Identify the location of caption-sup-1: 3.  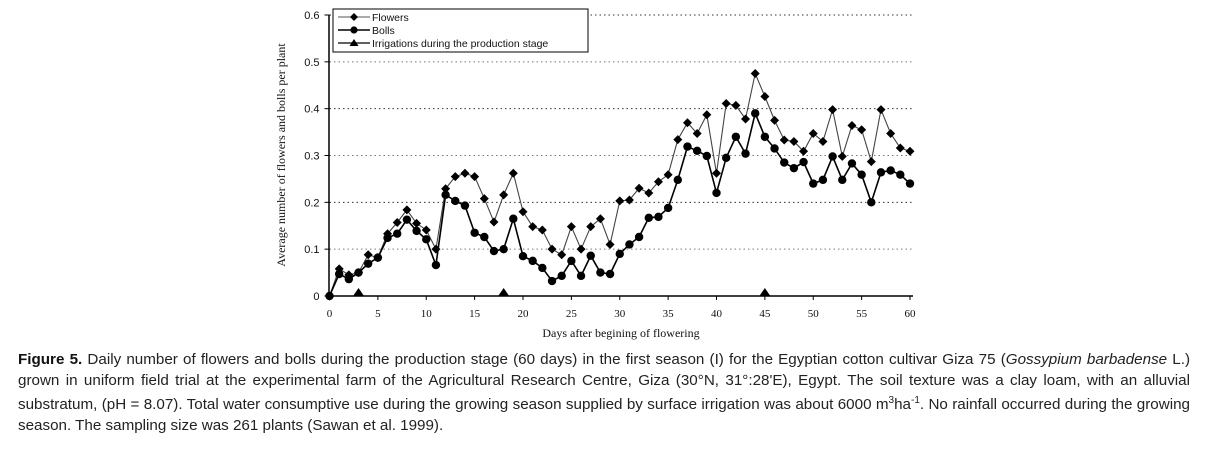
(891, 400).